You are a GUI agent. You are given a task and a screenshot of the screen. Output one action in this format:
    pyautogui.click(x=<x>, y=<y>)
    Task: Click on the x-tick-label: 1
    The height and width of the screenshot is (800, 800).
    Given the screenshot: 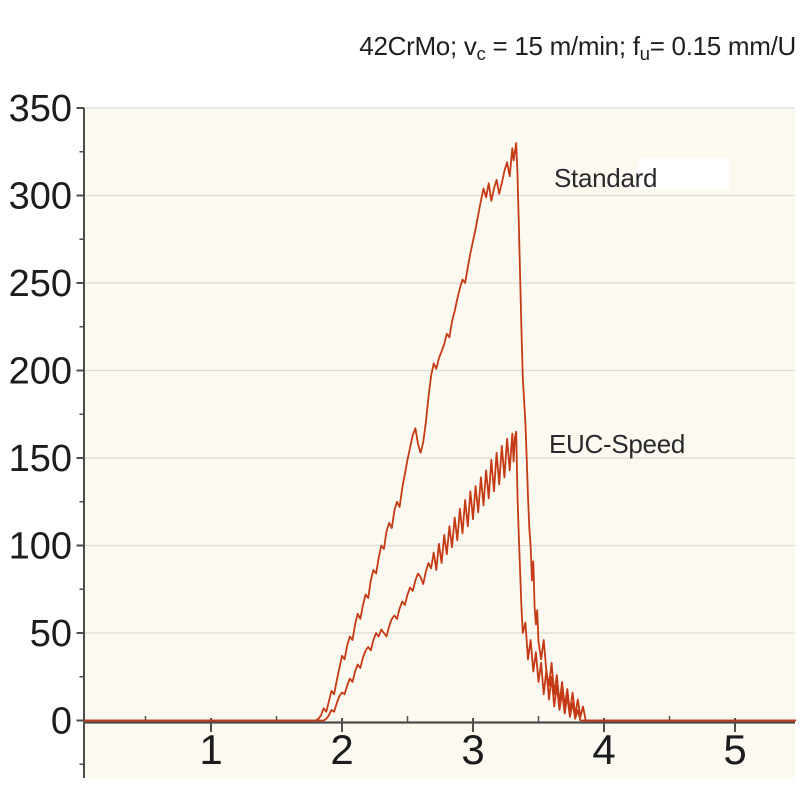 What is the action you would take?
    pyautogui.click(x=210, y=749)
    